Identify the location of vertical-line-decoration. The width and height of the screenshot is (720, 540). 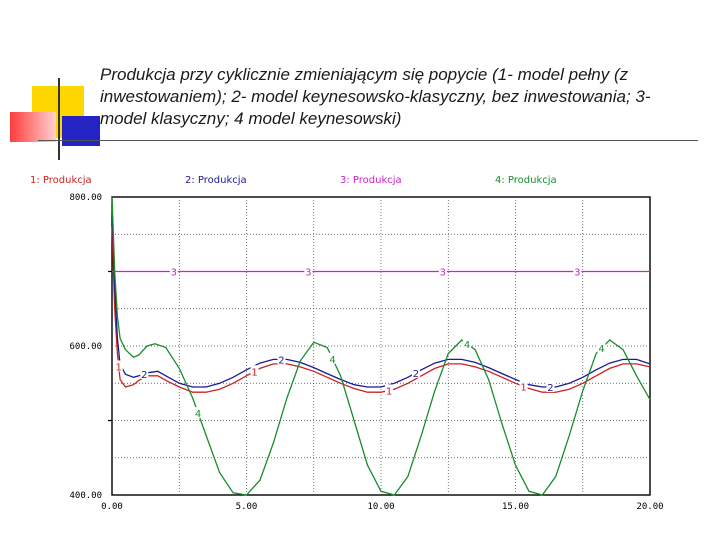
(59, 119).